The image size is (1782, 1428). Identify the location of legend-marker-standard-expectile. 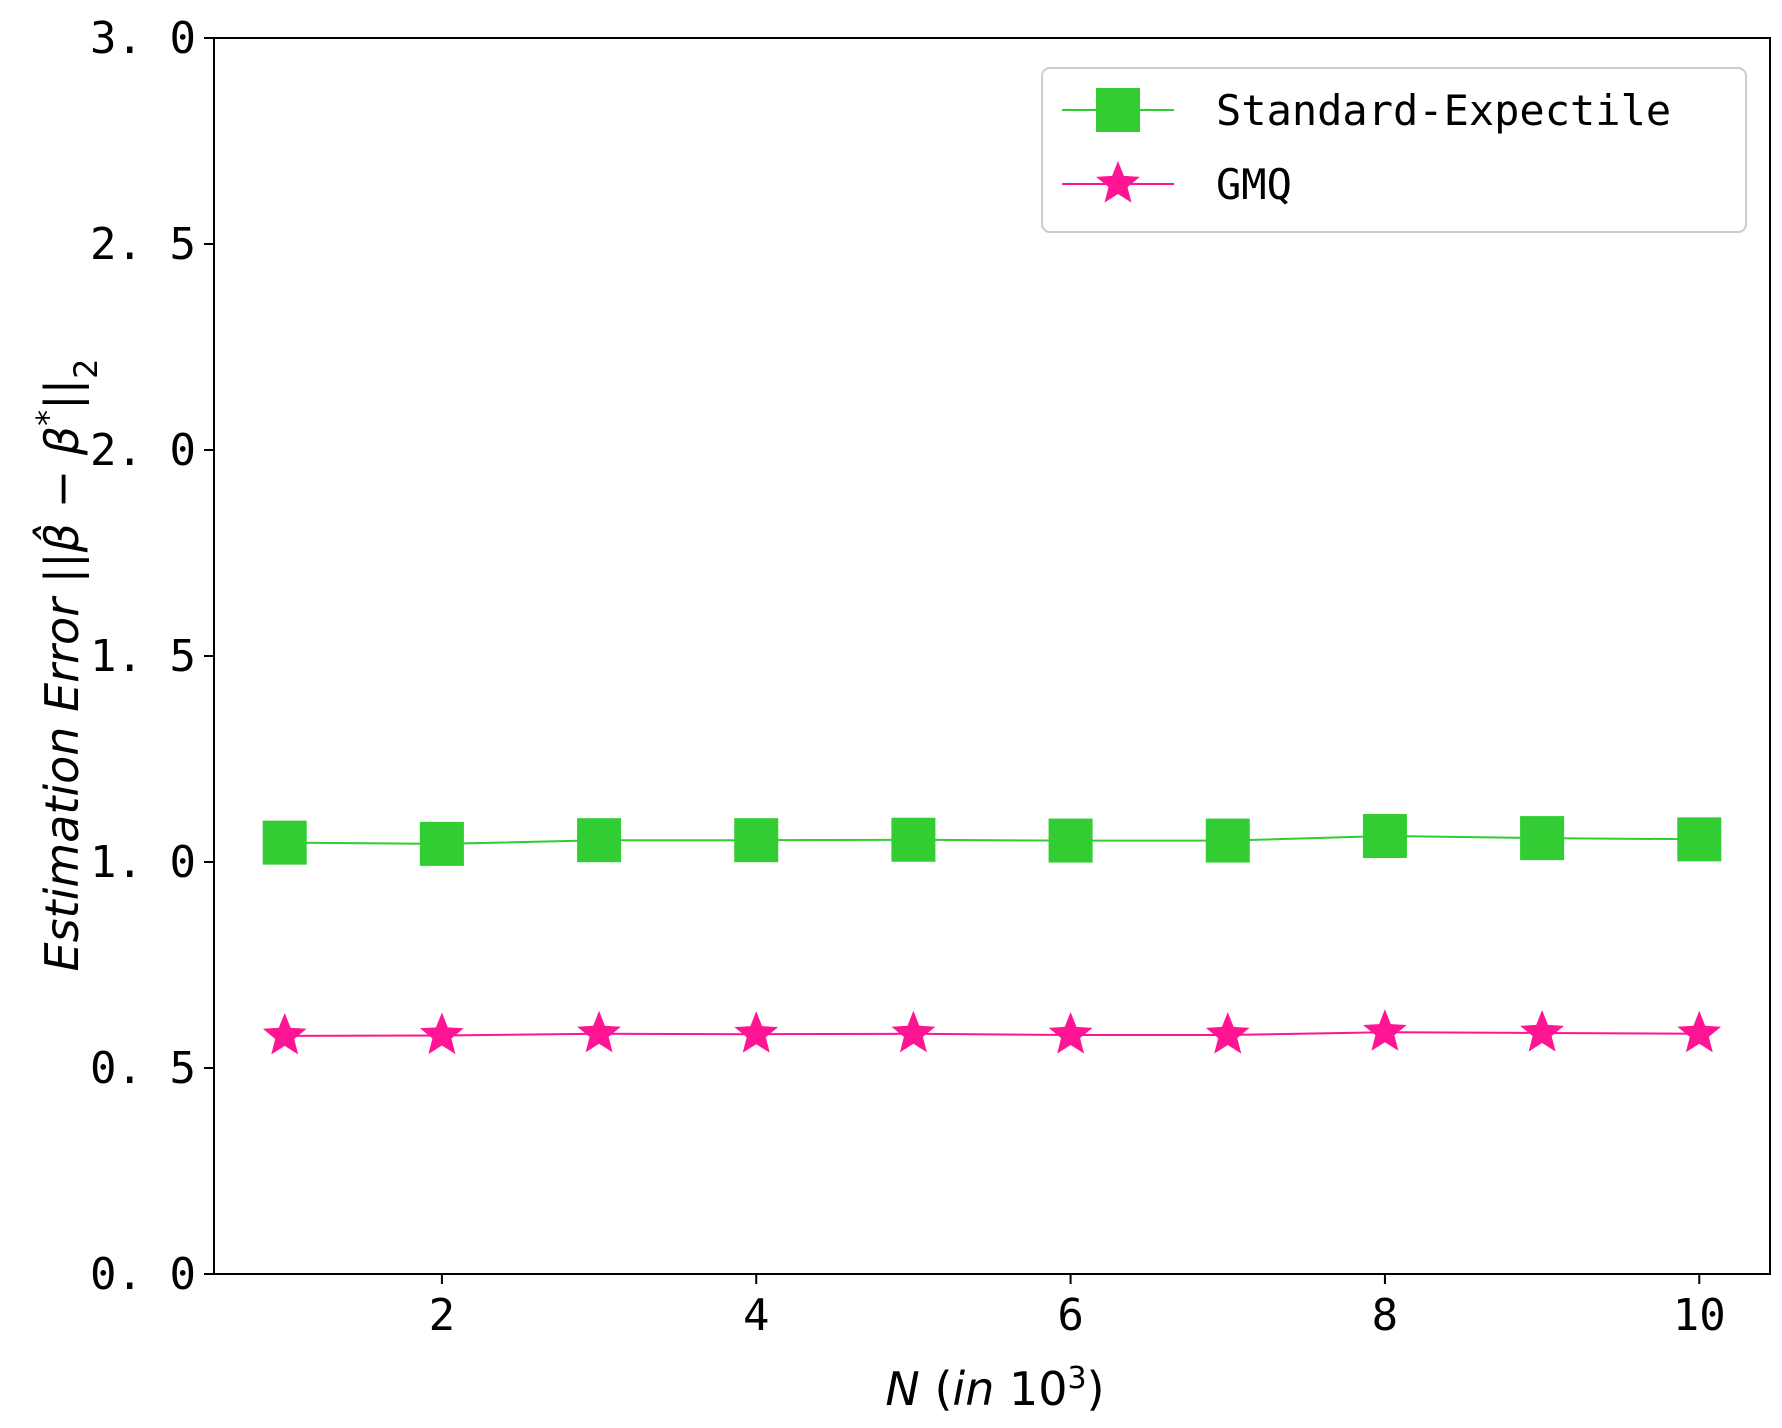
(1118, 110).